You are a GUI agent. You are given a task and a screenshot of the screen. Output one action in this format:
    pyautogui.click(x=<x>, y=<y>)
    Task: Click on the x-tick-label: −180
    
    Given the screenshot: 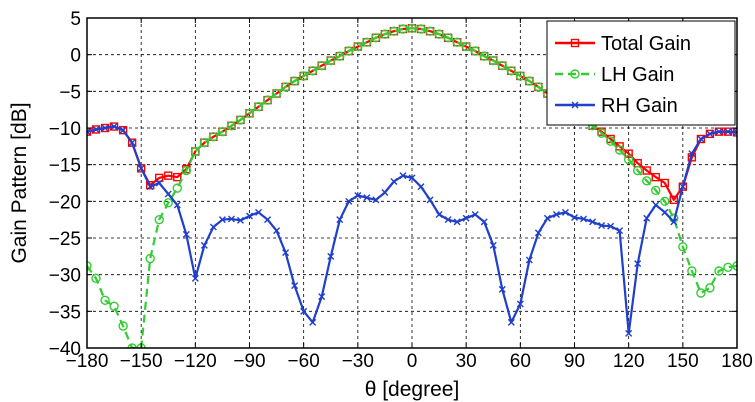 What is the action you would take?
    pyautogui.click(x=87, y=361)
    